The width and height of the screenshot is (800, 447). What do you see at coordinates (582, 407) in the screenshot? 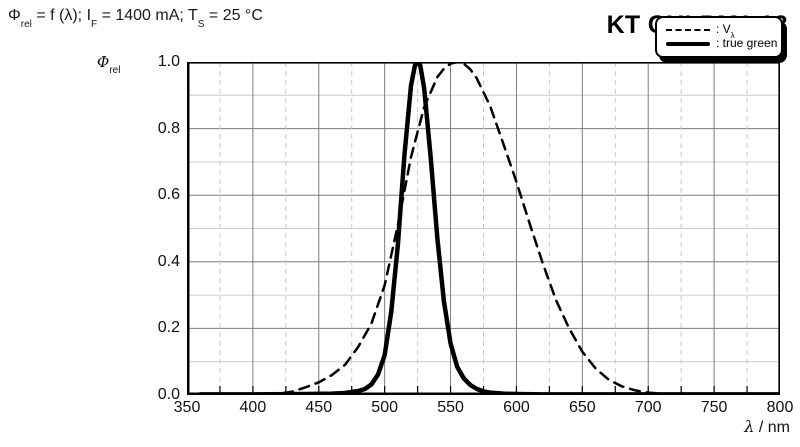
I see `x-tick-label: 650` at bounding box center [582, 407].